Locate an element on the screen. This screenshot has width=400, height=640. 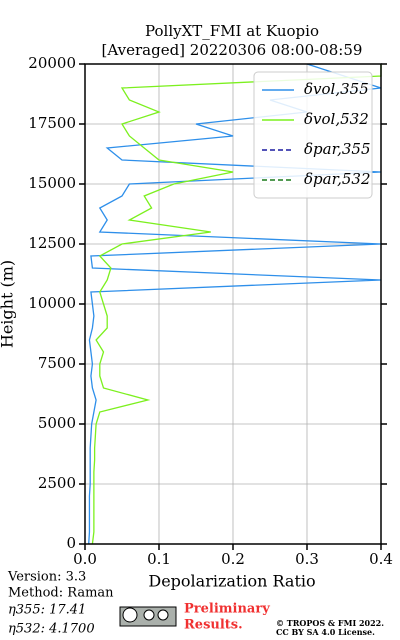
x-tick-label: 0.3 is located at coordinates (307, 559).